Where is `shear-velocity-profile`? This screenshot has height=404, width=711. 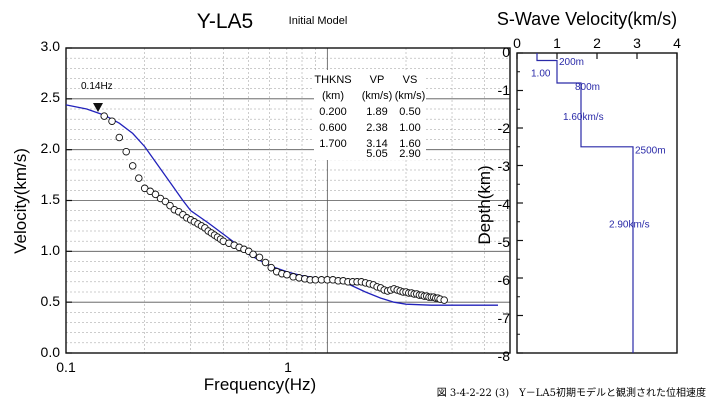 shear-velocity-profile is located at coordinates (585, 203).